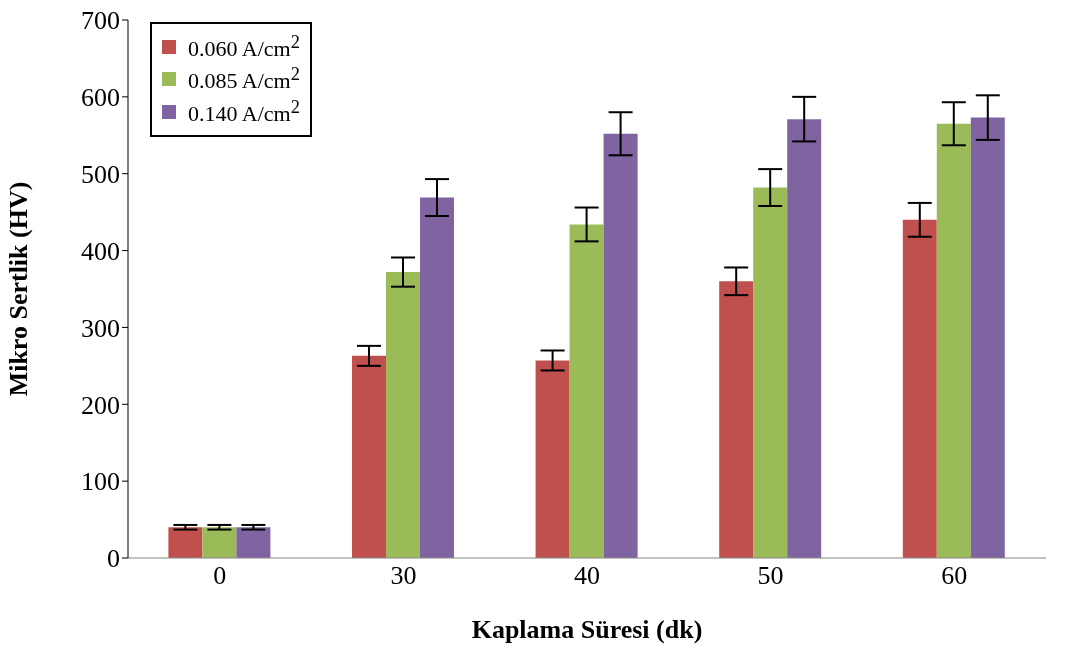  What do you see at coordinates (244, 47) in the screenshot?
I see `legend-label: 0.060 A/cm$^{2}$` at bounding box center [244, 47].